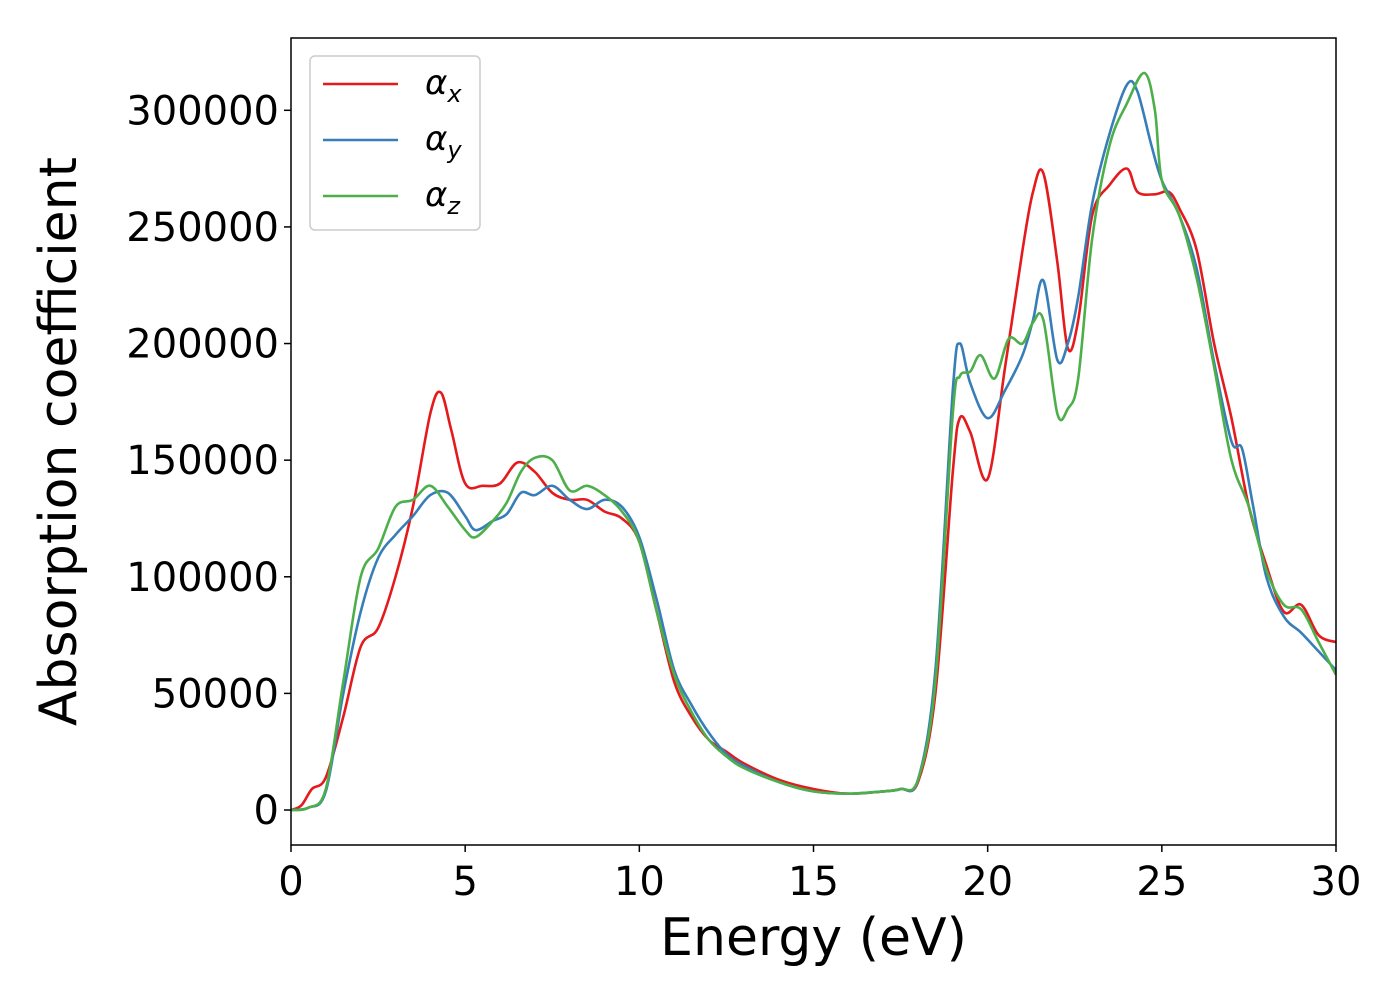 Image resolution: width=1400 pixels, height=1000 pixels. What do you see at coordinates (202, 345) in the screenshot?
I see `y-tick-label: 200000` at bounding box center [202, 345].